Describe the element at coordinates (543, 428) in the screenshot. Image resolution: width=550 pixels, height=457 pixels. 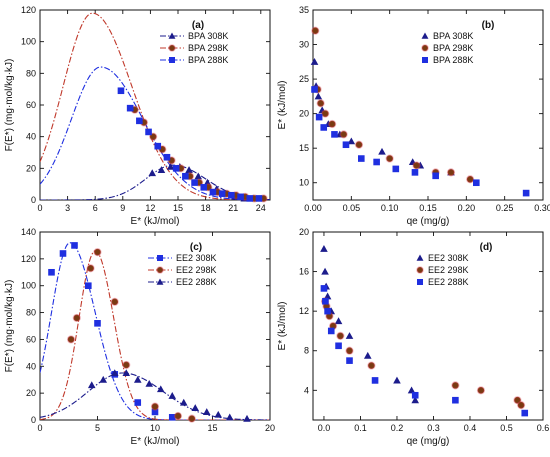
I see `x-tick-label: 0.6` at that location.